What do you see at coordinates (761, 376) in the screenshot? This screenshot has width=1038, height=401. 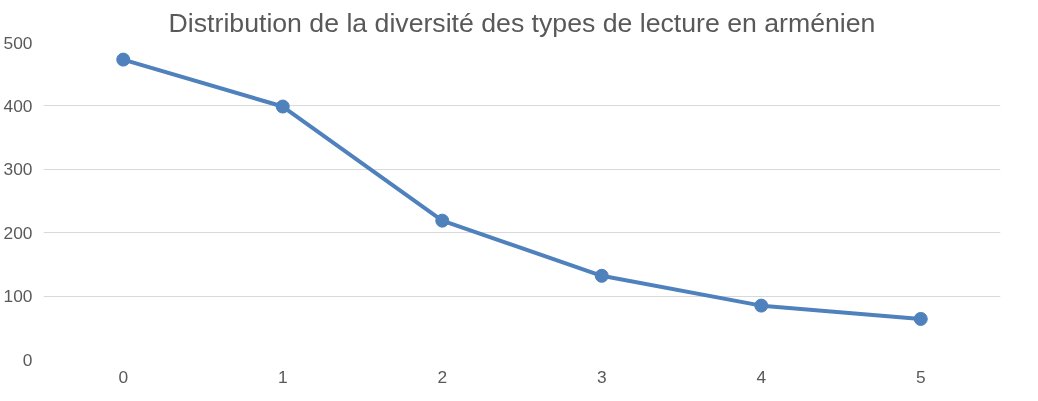 I see `x-tick-label: 4` at bounding box center [761, 376].